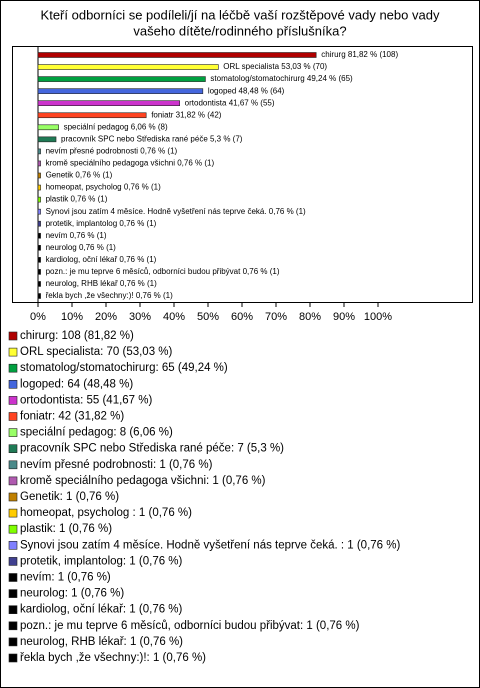 The width and height of the screenshot is (480, 688). Describe the element at coordinates (72, 317) in the screenshot. I see `x-tick-label: 10%` at that location.